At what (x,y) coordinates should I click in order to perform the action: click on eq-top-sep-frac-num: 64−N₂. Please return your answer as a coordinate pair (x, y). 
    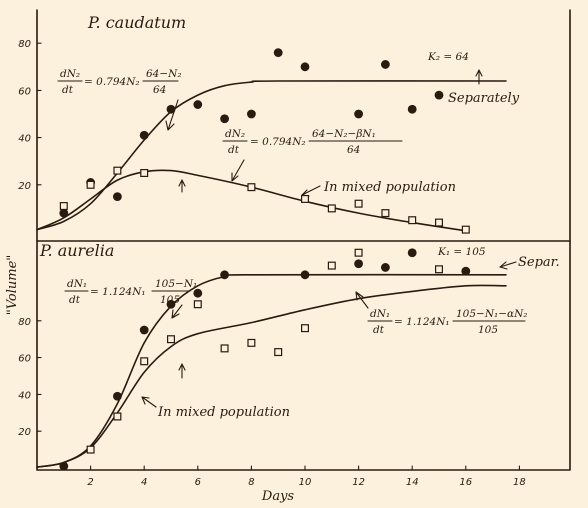
    Looking at the image, I should click on (164, 74).